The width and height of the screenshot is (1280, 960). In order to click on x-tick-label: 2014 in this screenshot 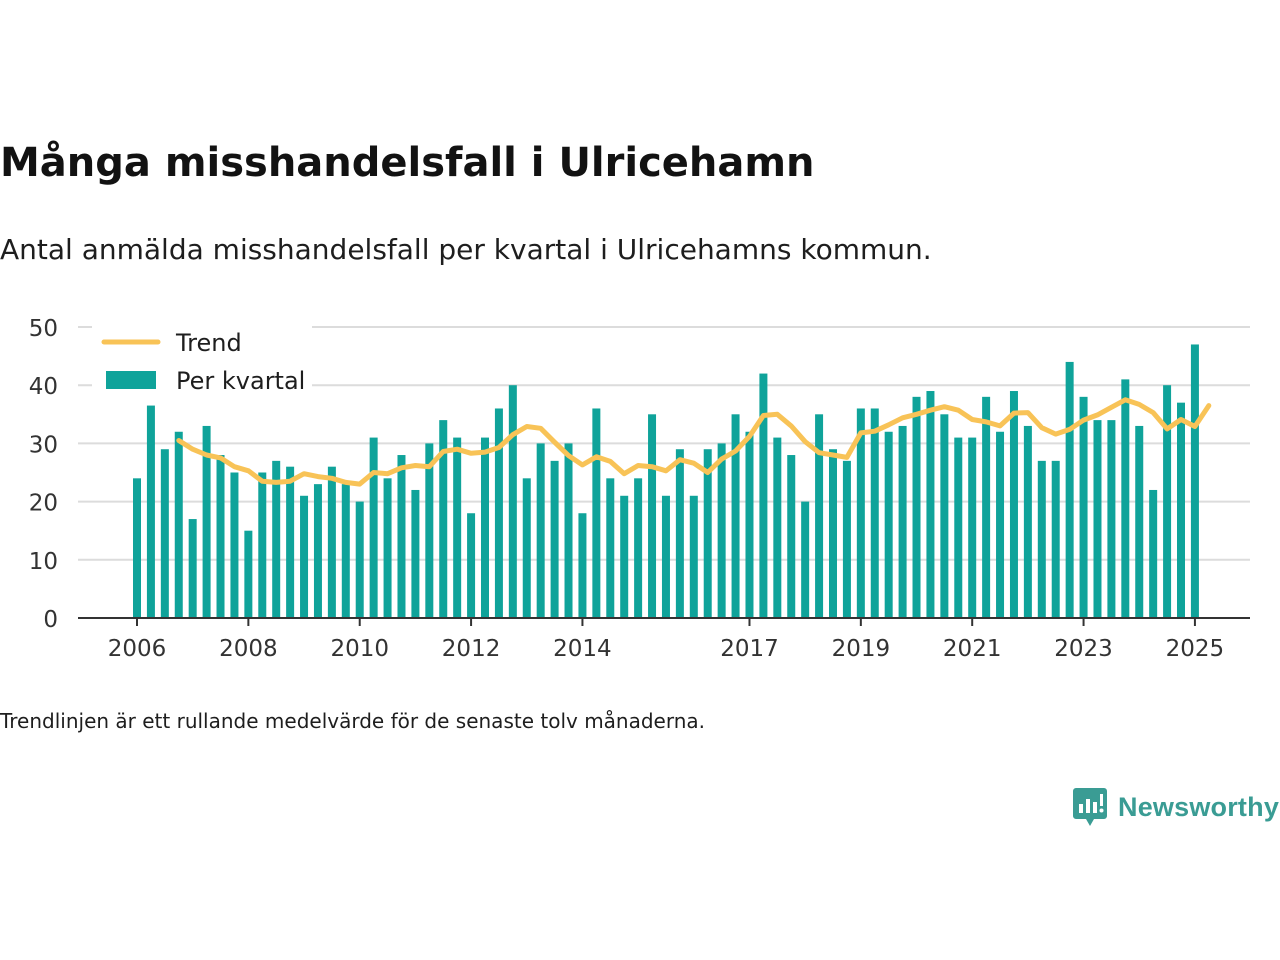, I will do `click(582, 649)`.